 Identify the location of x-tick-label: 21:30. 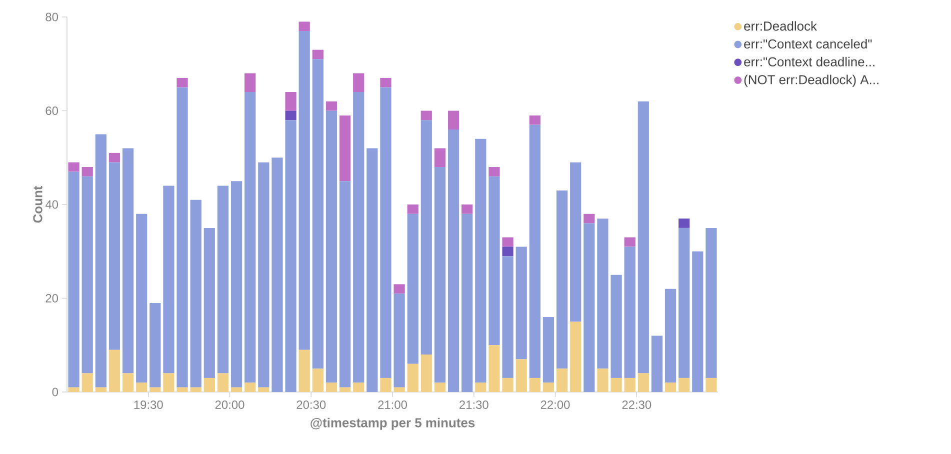
(474, 404).